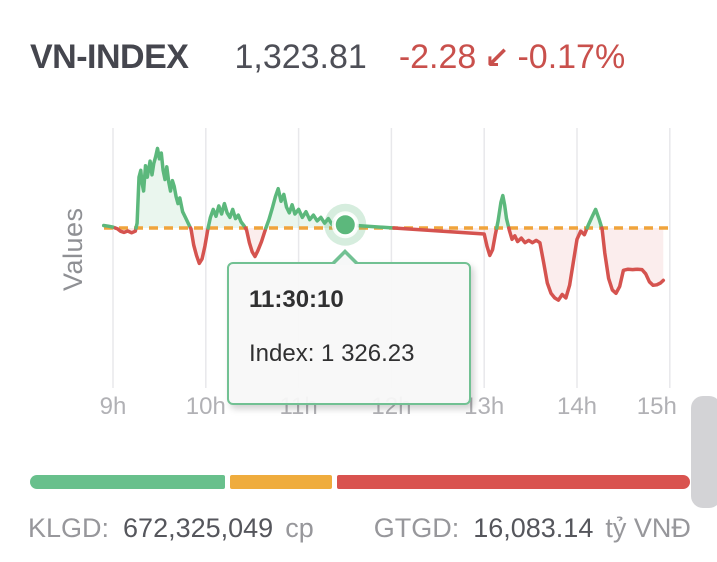 Image resolution: width=717 pixels, height=562 pixels. Describe the element at coordinates (657, 406) in the screenshot. I see `x-axis-label: 15h` at that location.